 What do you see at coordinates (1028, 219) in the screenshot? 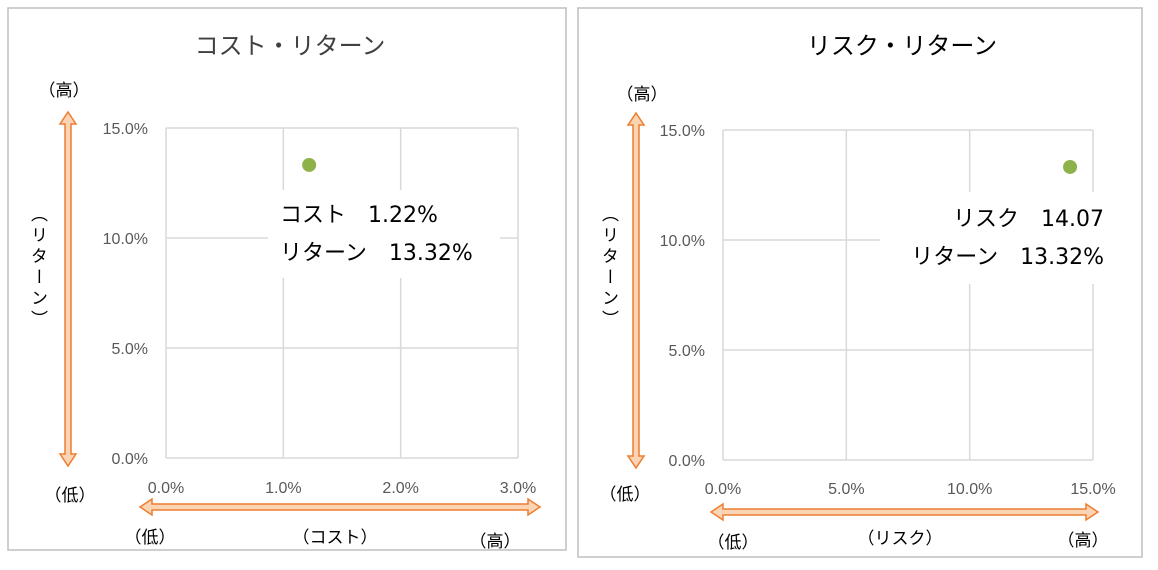
I see `data-label: リスク 14.07` at bounding box center [1028, 219].